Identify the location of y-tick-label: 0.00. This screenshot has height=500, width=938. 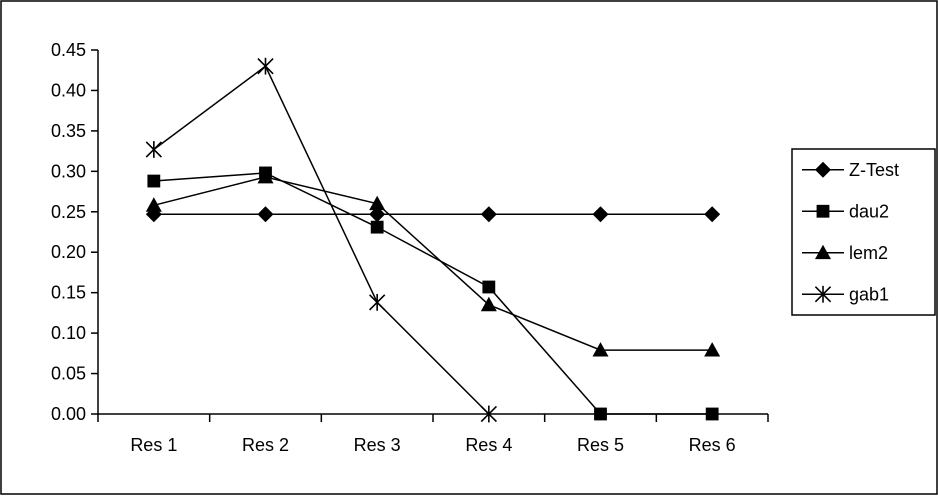
(68, 414).